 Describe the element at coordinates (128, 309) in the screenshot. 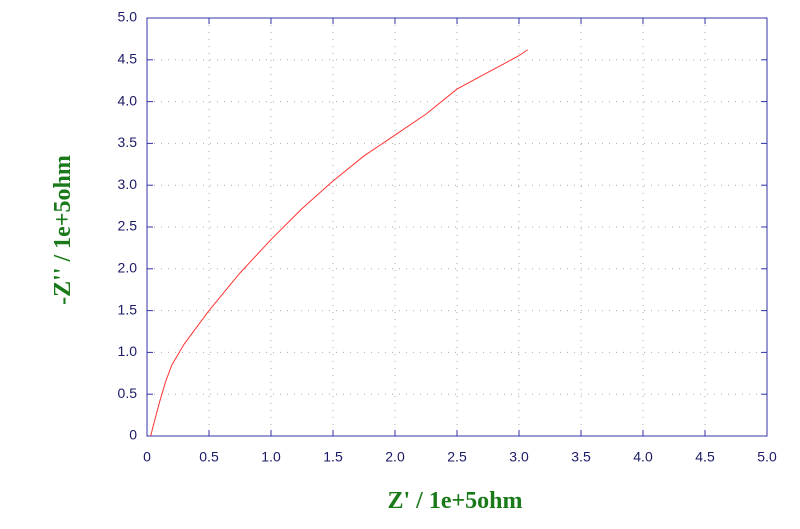

I see `y-tick-label: 1.5` at that location.